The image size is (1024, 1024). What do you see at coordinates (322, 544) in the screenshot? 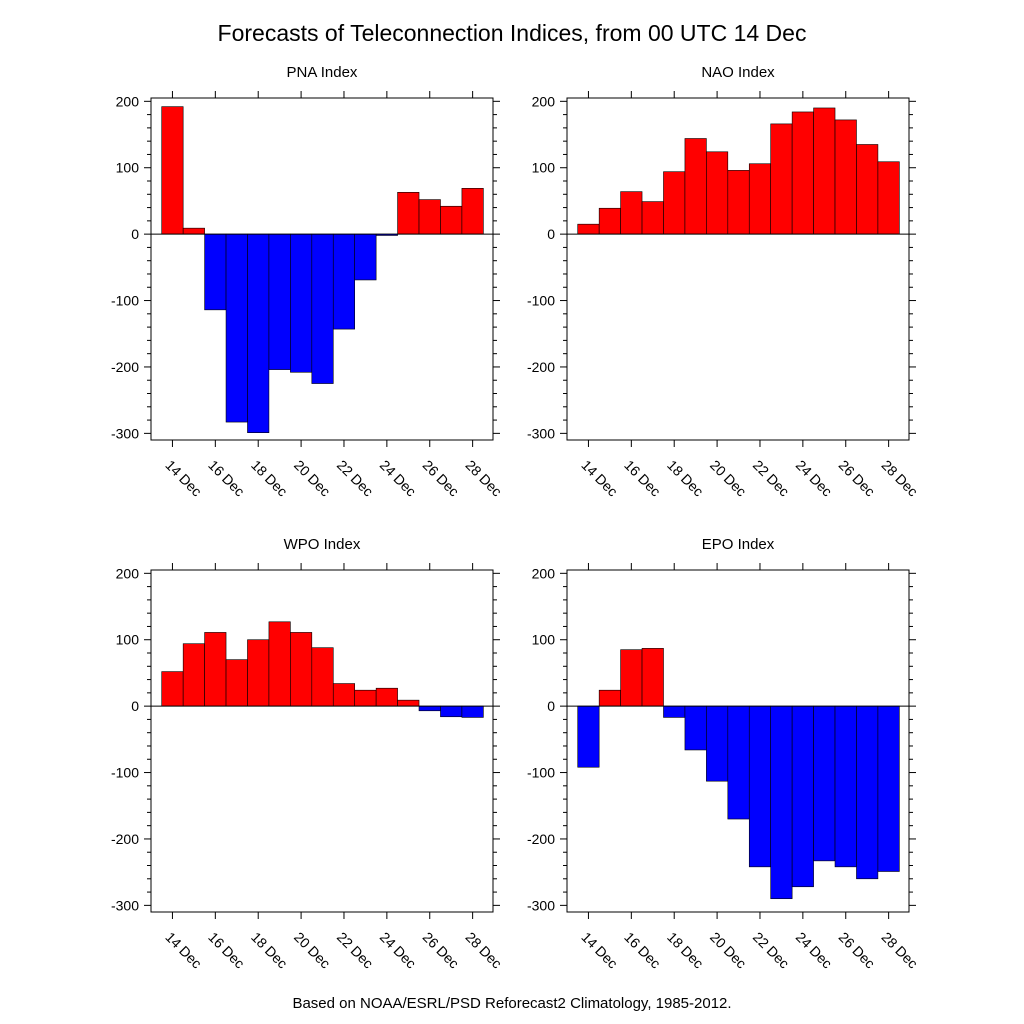
I see `panel-title: WPO Index` at bounding box center [322, 544].